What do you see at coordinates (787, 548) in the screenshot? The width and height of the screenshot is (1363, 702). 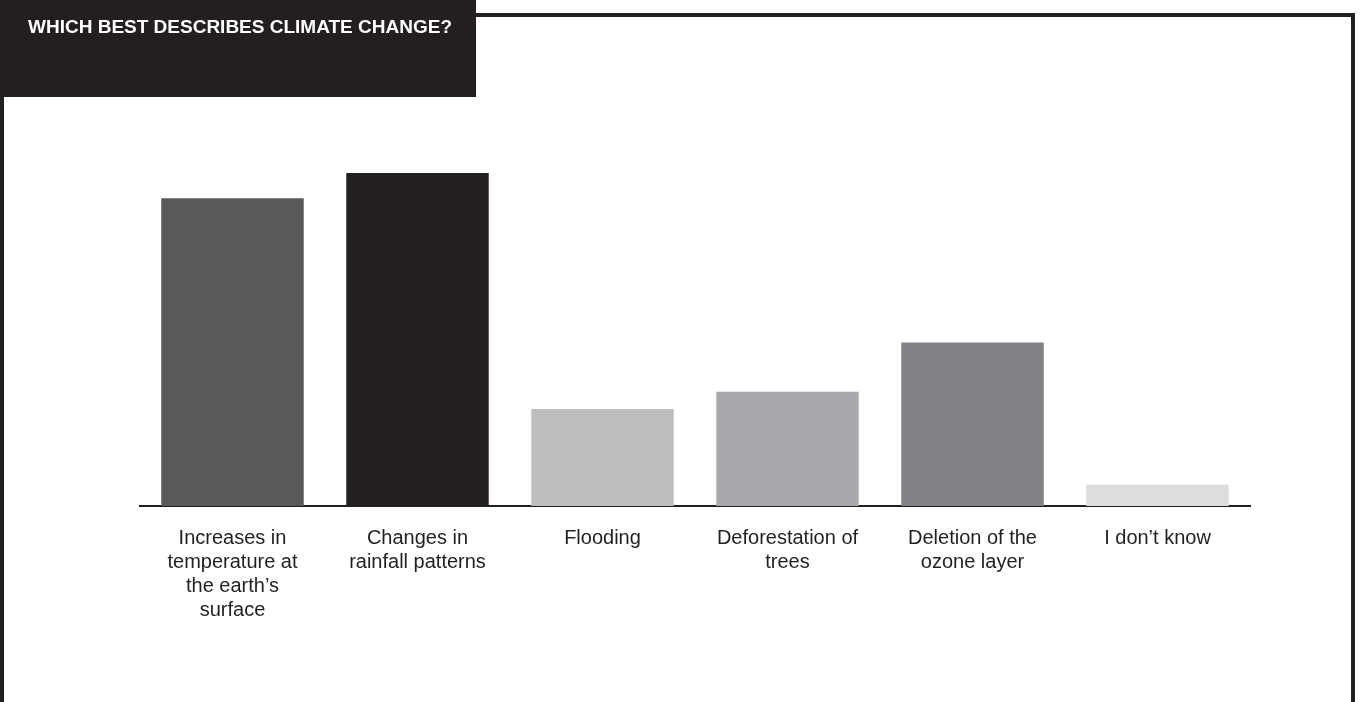 I see `x-tick-label: Deforestation of trees` at bounding box center [787, 548].